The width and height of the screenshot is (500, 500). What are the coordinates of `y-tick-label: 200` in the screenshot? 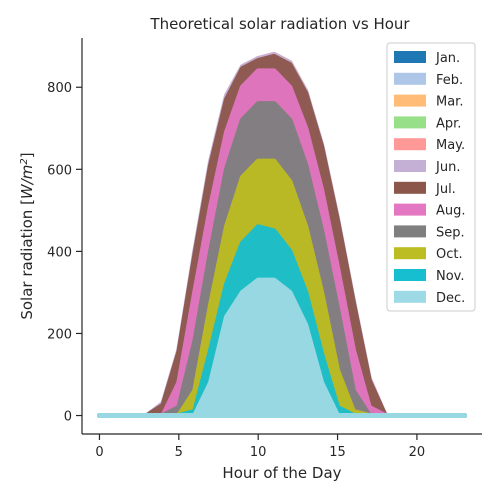 It's located at (59, 334).